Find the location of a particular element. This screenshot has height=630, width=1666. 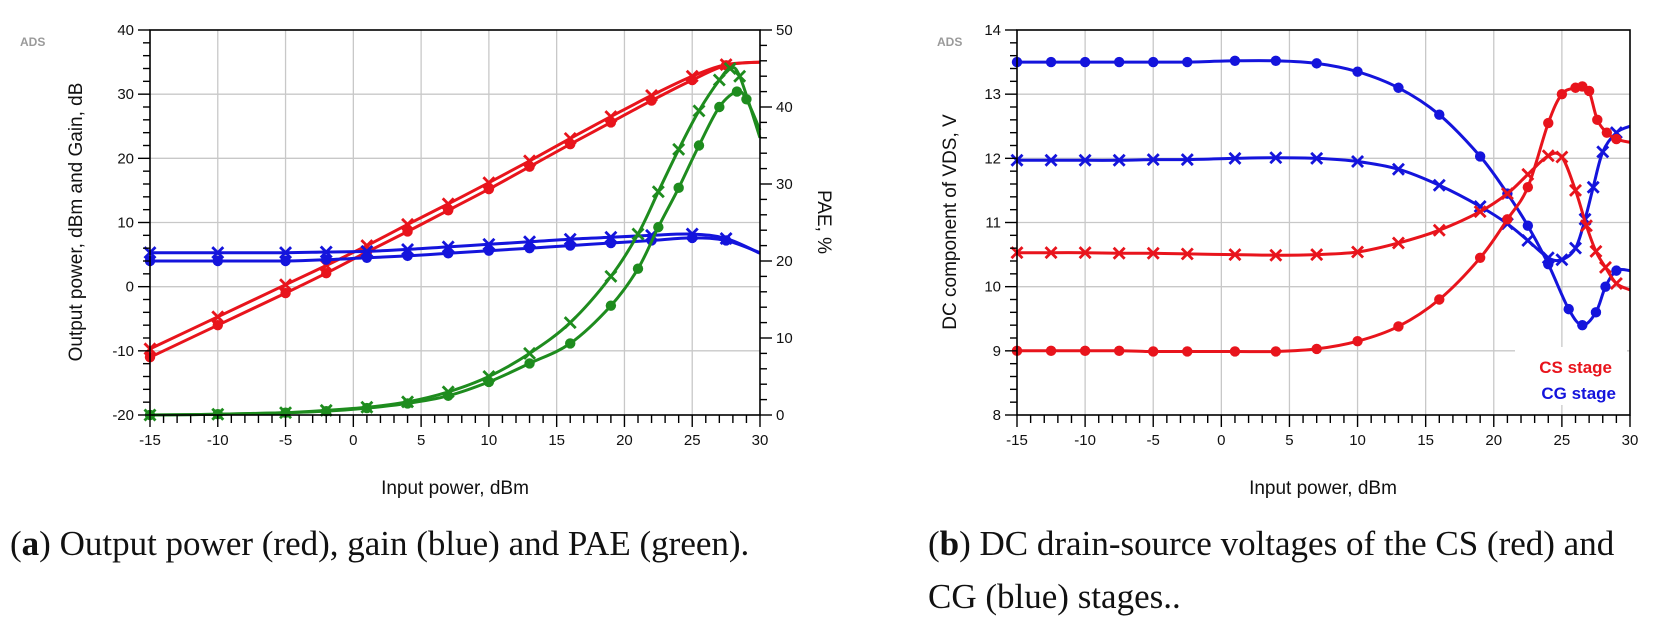

chart-b-legend-cs: CS stage is located at coordinates (1575, 367).